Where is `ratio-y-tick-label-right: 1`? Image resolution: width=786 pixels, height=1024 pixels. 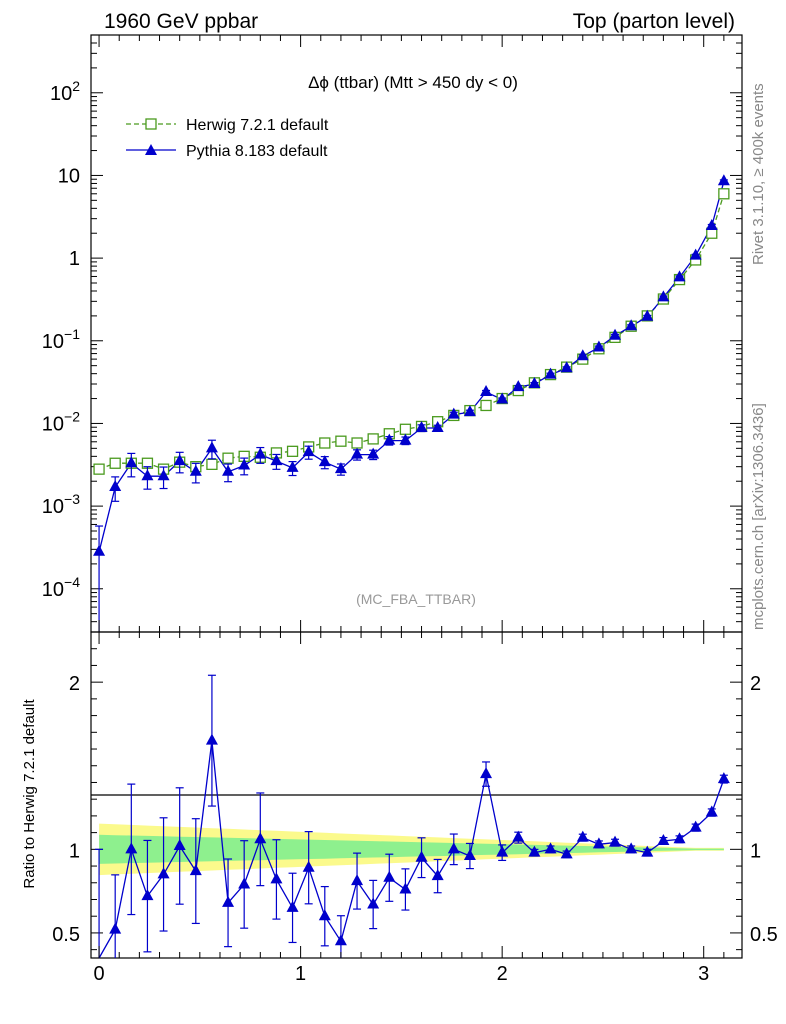 ratio-y-tick-label-right: 1 is located at coordinates (755, 851).